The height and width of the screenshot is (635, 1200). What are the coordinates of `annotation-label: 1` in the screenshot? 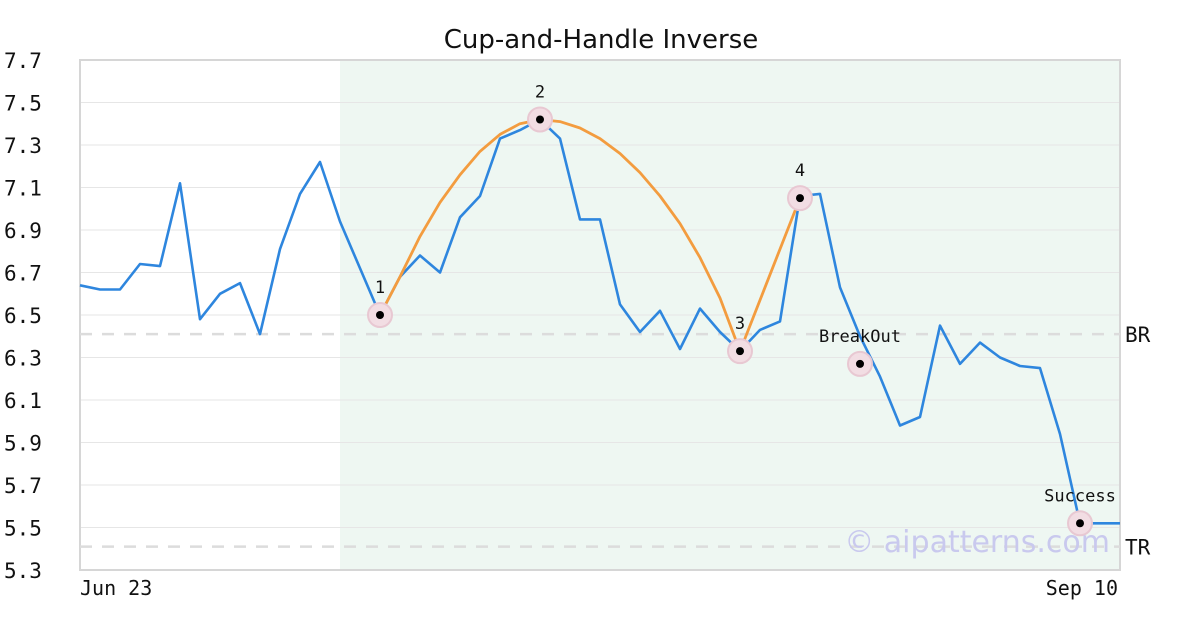 It's located at (380, 288).